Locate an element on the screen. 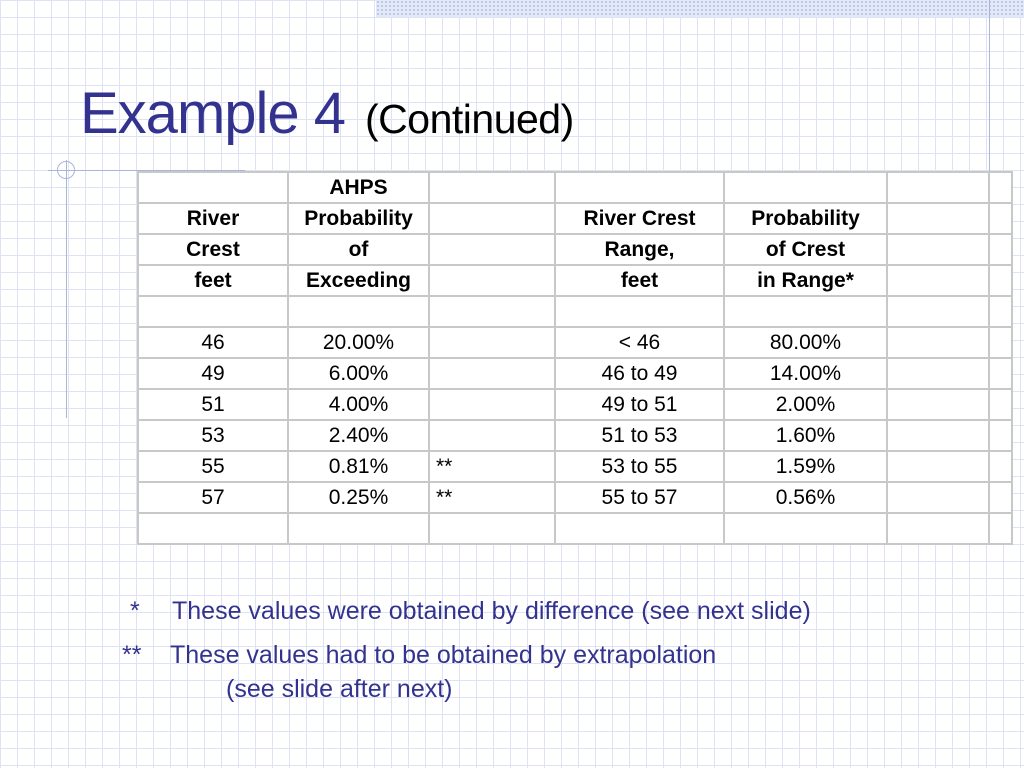  river-crest-cell: 46 is located at coordinates (213, 342).